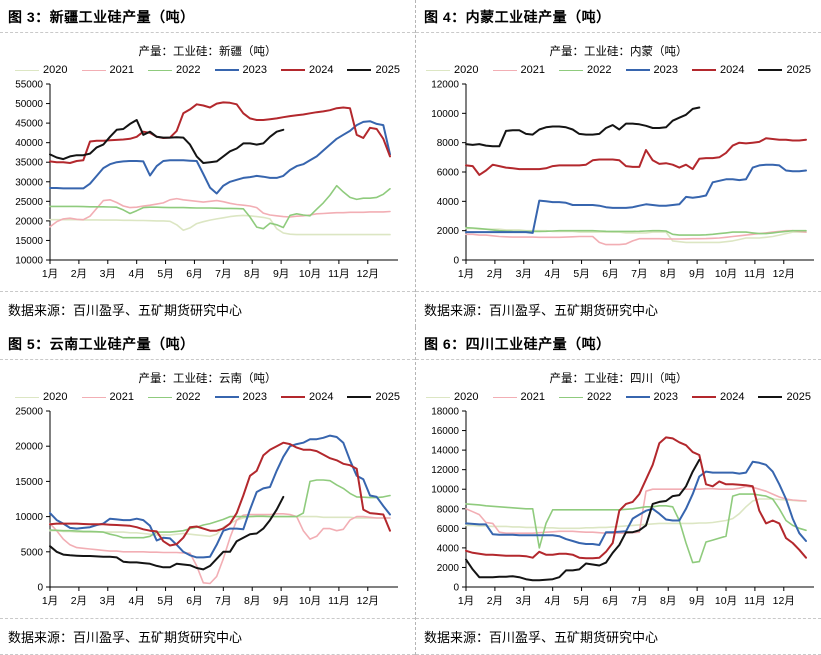  I want to click on series-line-2024, so click(220, 494).